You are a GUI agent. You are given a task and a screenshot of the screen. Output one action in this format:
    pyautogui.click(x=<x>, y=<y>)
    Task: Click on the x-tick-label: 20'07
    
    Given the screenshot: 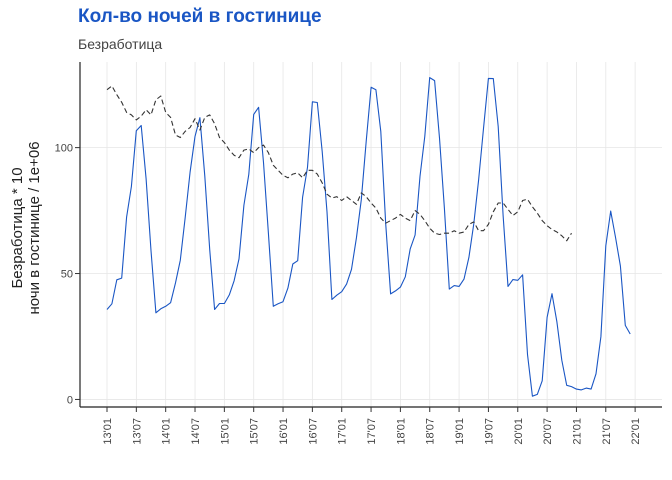 What is the action you would take?
    pyautogui.click(x=548, y=431)
    